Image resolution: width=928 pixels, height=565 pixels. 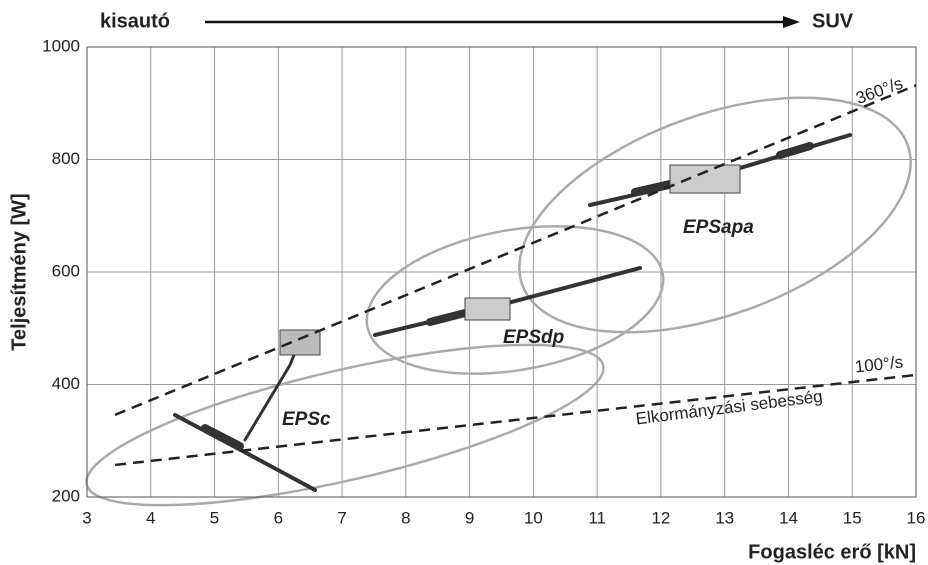 What do you see at coordinates (597, 517) in the screenshot?
I see `x-tick-label: 11` at bounding box center [597, 517].